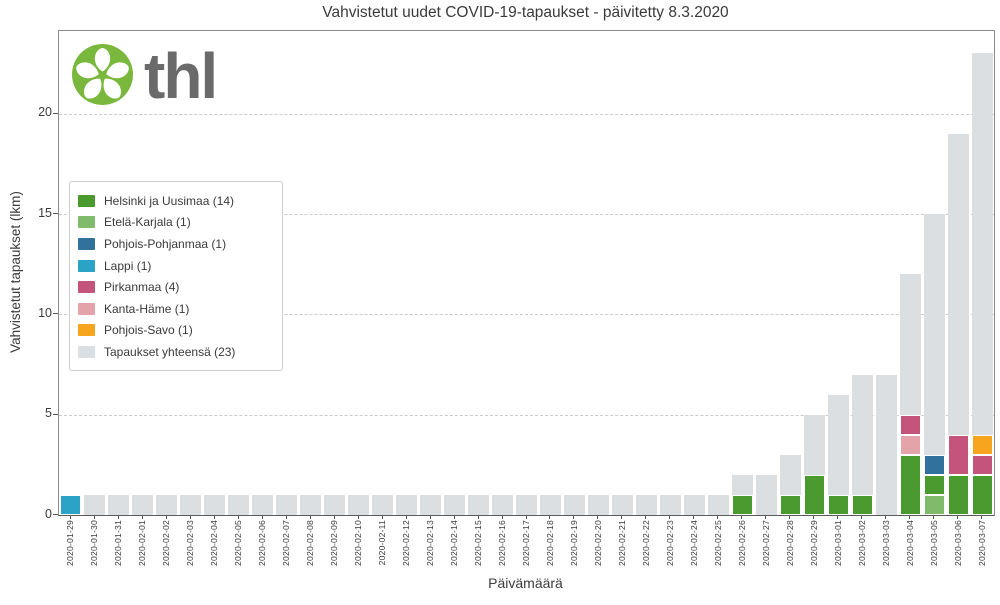 The height and width of the screenshot is (605, 1000). I want to click on bar-segment-lappi, so click(71, 504).